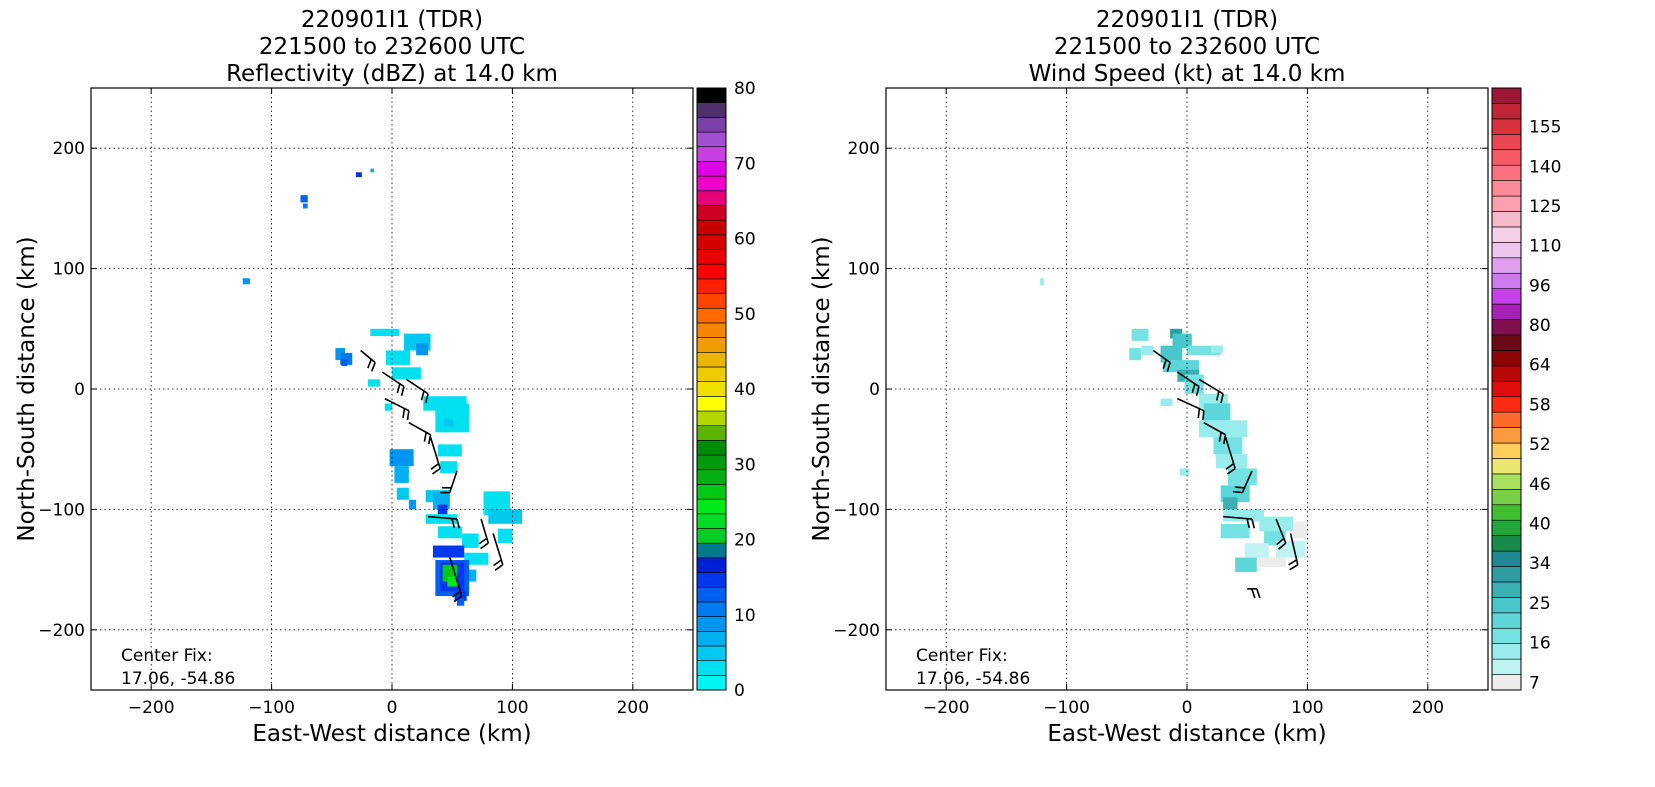 This screenshot has height=787, width=1655. What do you see at coordinates (1534, 683) in the screenshot?
I see `colorbar-tick-label: 7` at bounding box center [1534, 683].